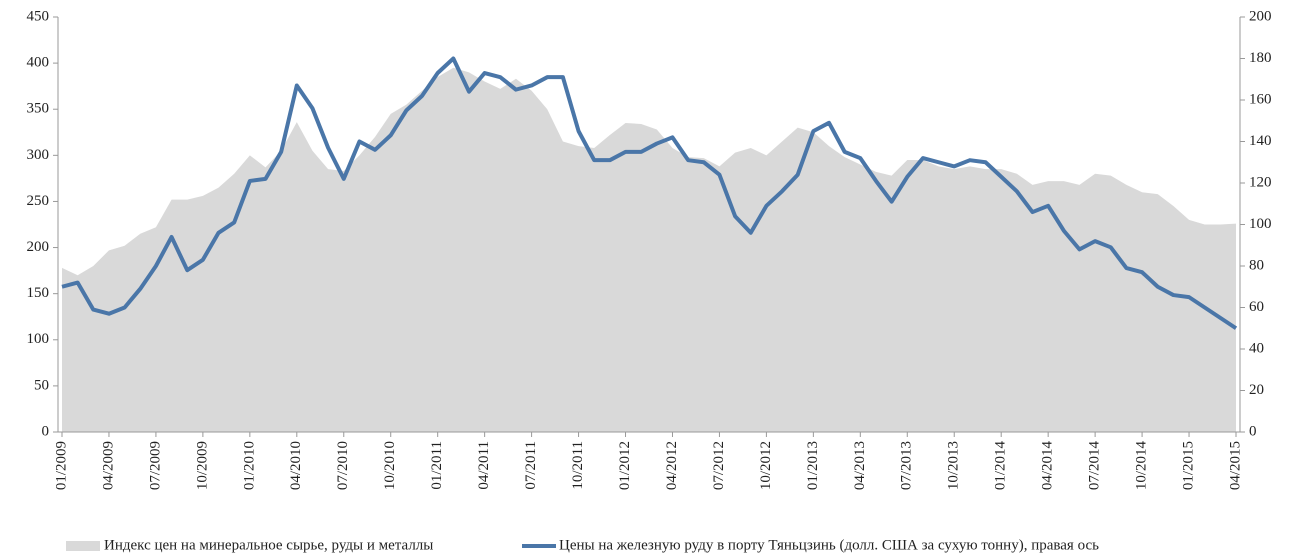 Image resolution: width=1293 pixels, height=559 pixels. What do you see at coordinates (296, 465) in the screenshot?
I see `x-tick-label: 04/2010` at bounding box center [296, 465].